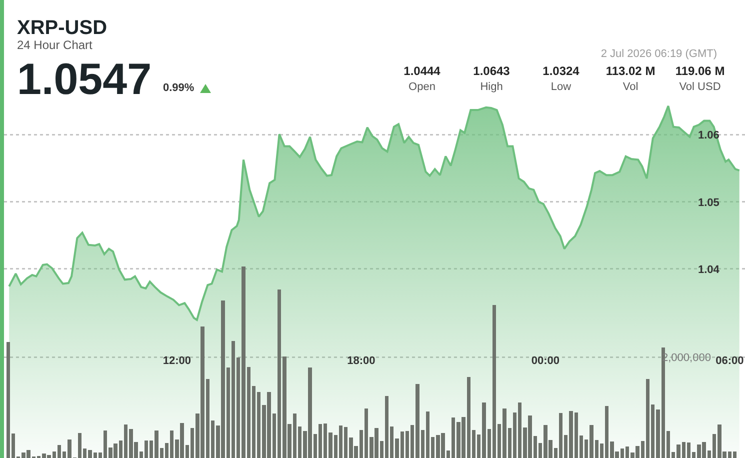 The image size is (745, 458). What do you see at coordinates (361, 361) in the screenshot?
I see `x-tick-label: 18:00` at bounding box center [361, 361].